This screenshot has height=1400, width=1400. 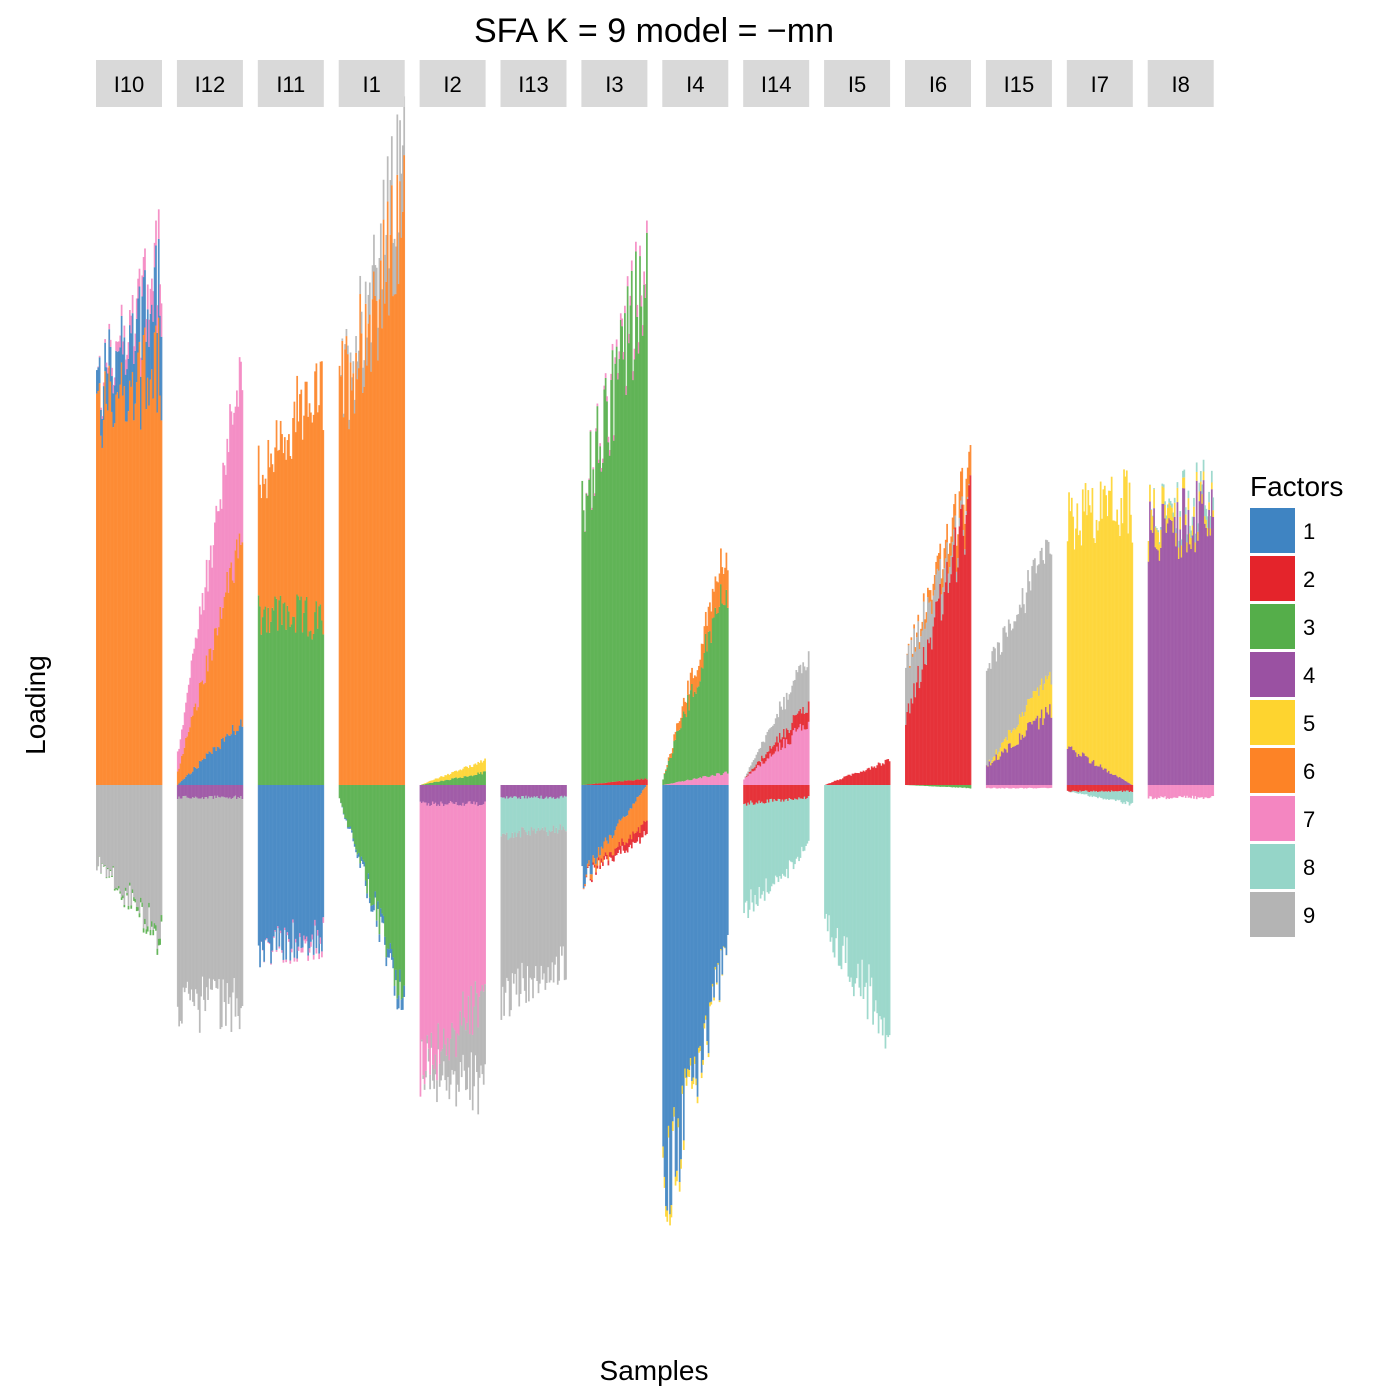 What do you see at coordinates (1180, 83) in the screenshot?
I see `facet-strip-bg` at bounding box center [1180, 83].